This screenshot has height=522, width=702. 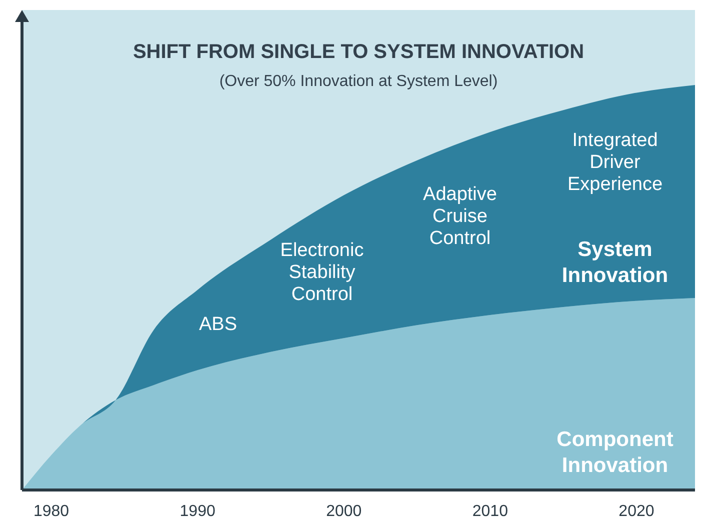 I want to click on annotation: Adaptive Cruise Control, so click(x=460, y=216).